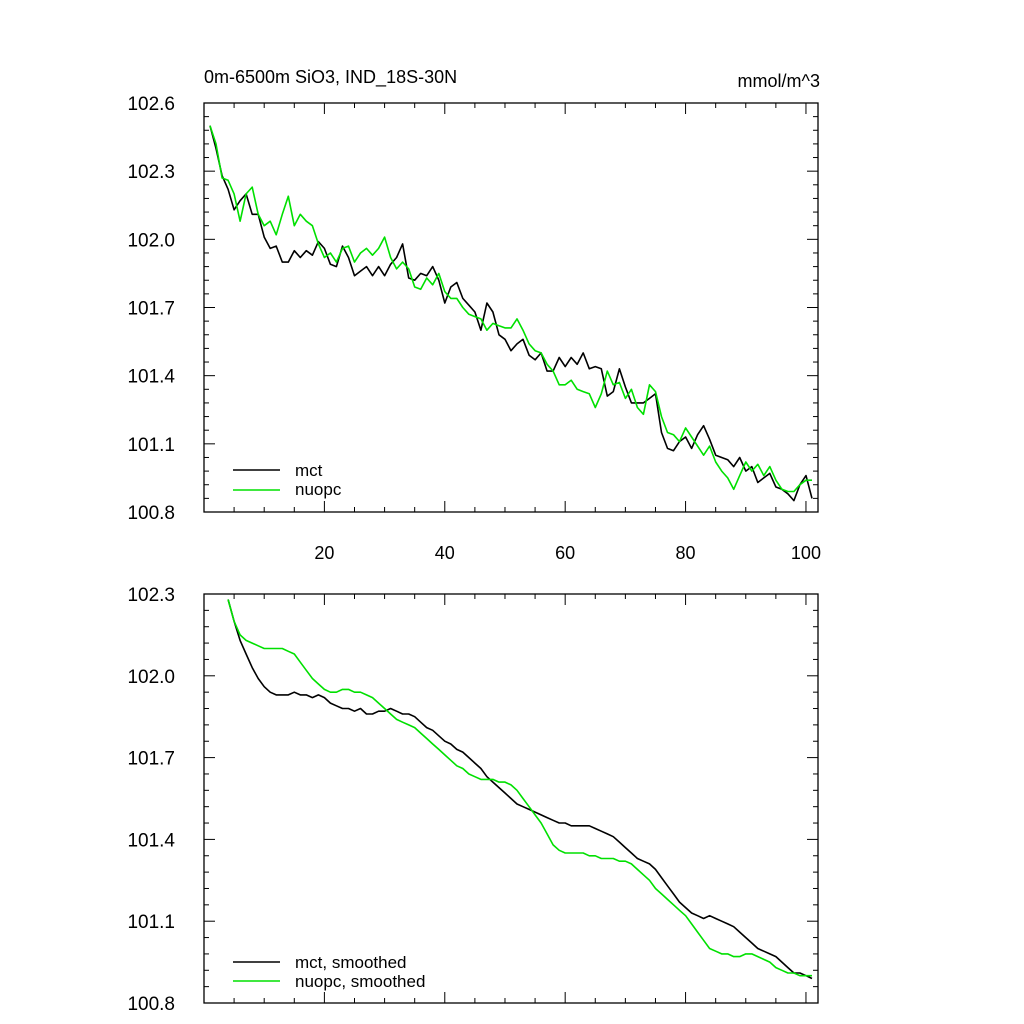 This screenshot has height=1024, width=1024. I want to click on panel-title-left: 0m-6500m SiO3, IND_18S-30N, so click(330, 77).